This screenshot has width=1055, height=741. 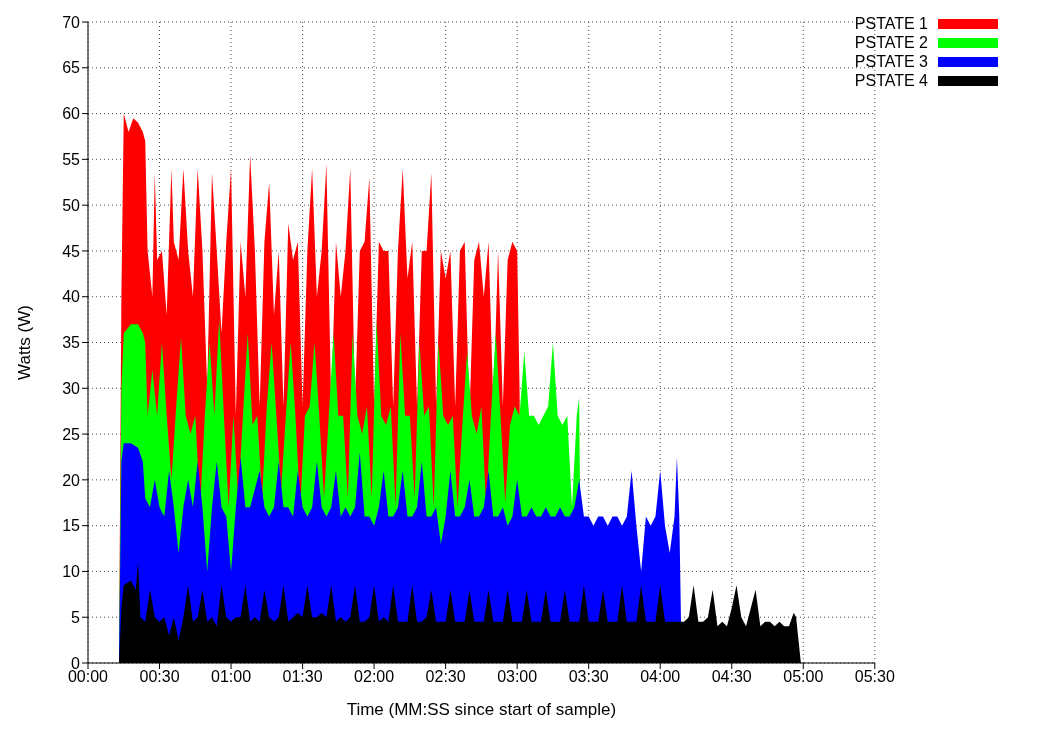 I want to click on legend-label: PSTATE 4, so click(x=891, y=80).